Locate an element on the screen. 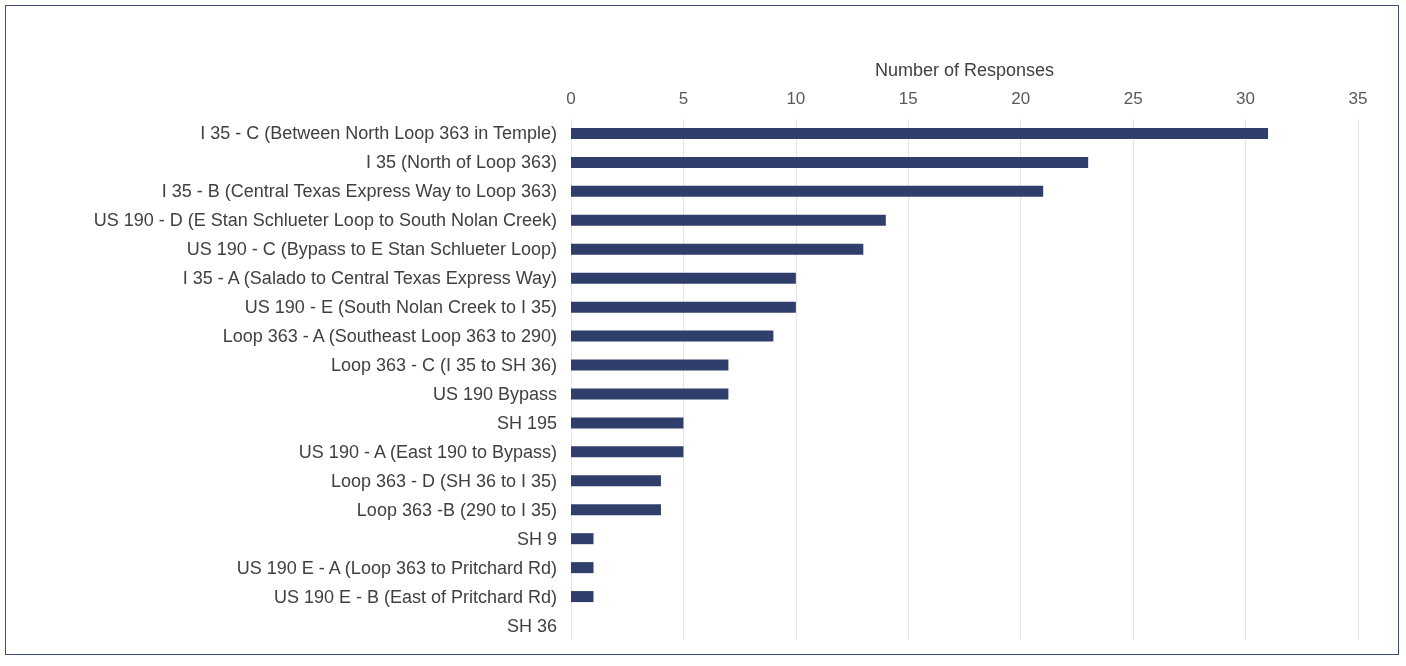  x-tick-label: 10 is located at coordinates (796, 98).